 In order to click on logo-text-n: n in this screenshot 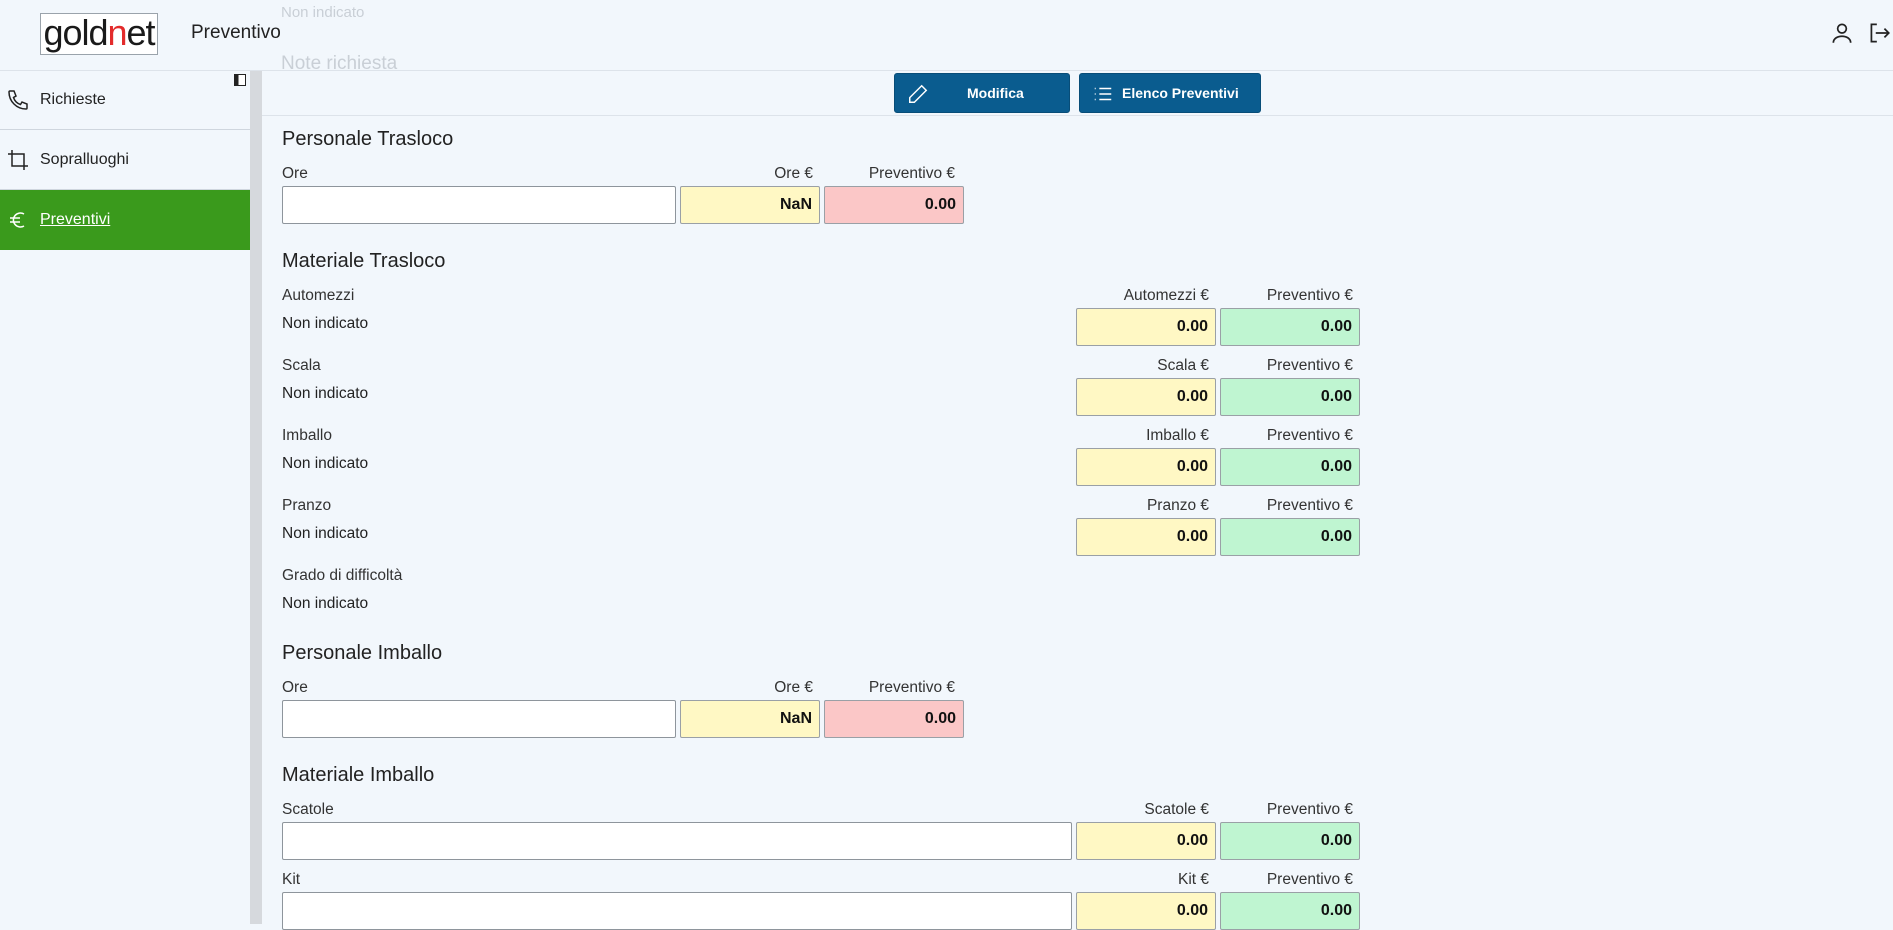, I will do `click(117, 32)`.